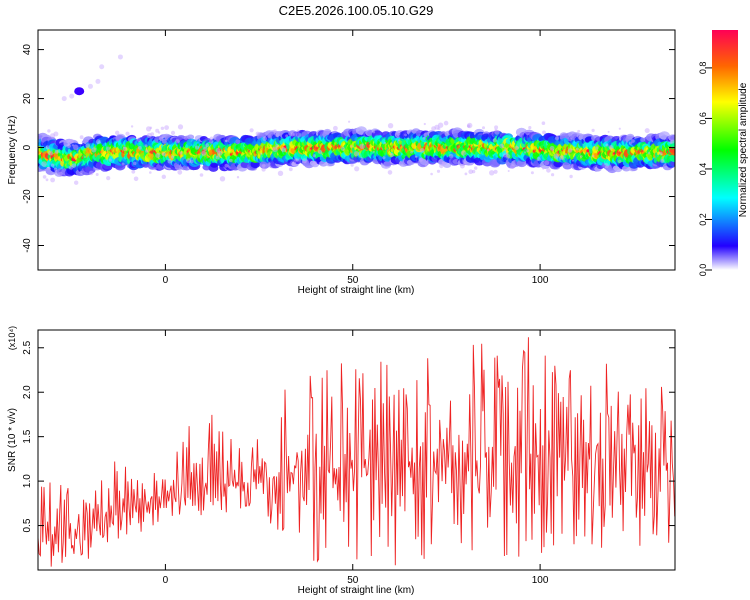 This screenshot has width=750, height=600. I want to click on colorbar-ticks: 0.0 0.2 0.4 0.6 0.8, so click(705, 169).